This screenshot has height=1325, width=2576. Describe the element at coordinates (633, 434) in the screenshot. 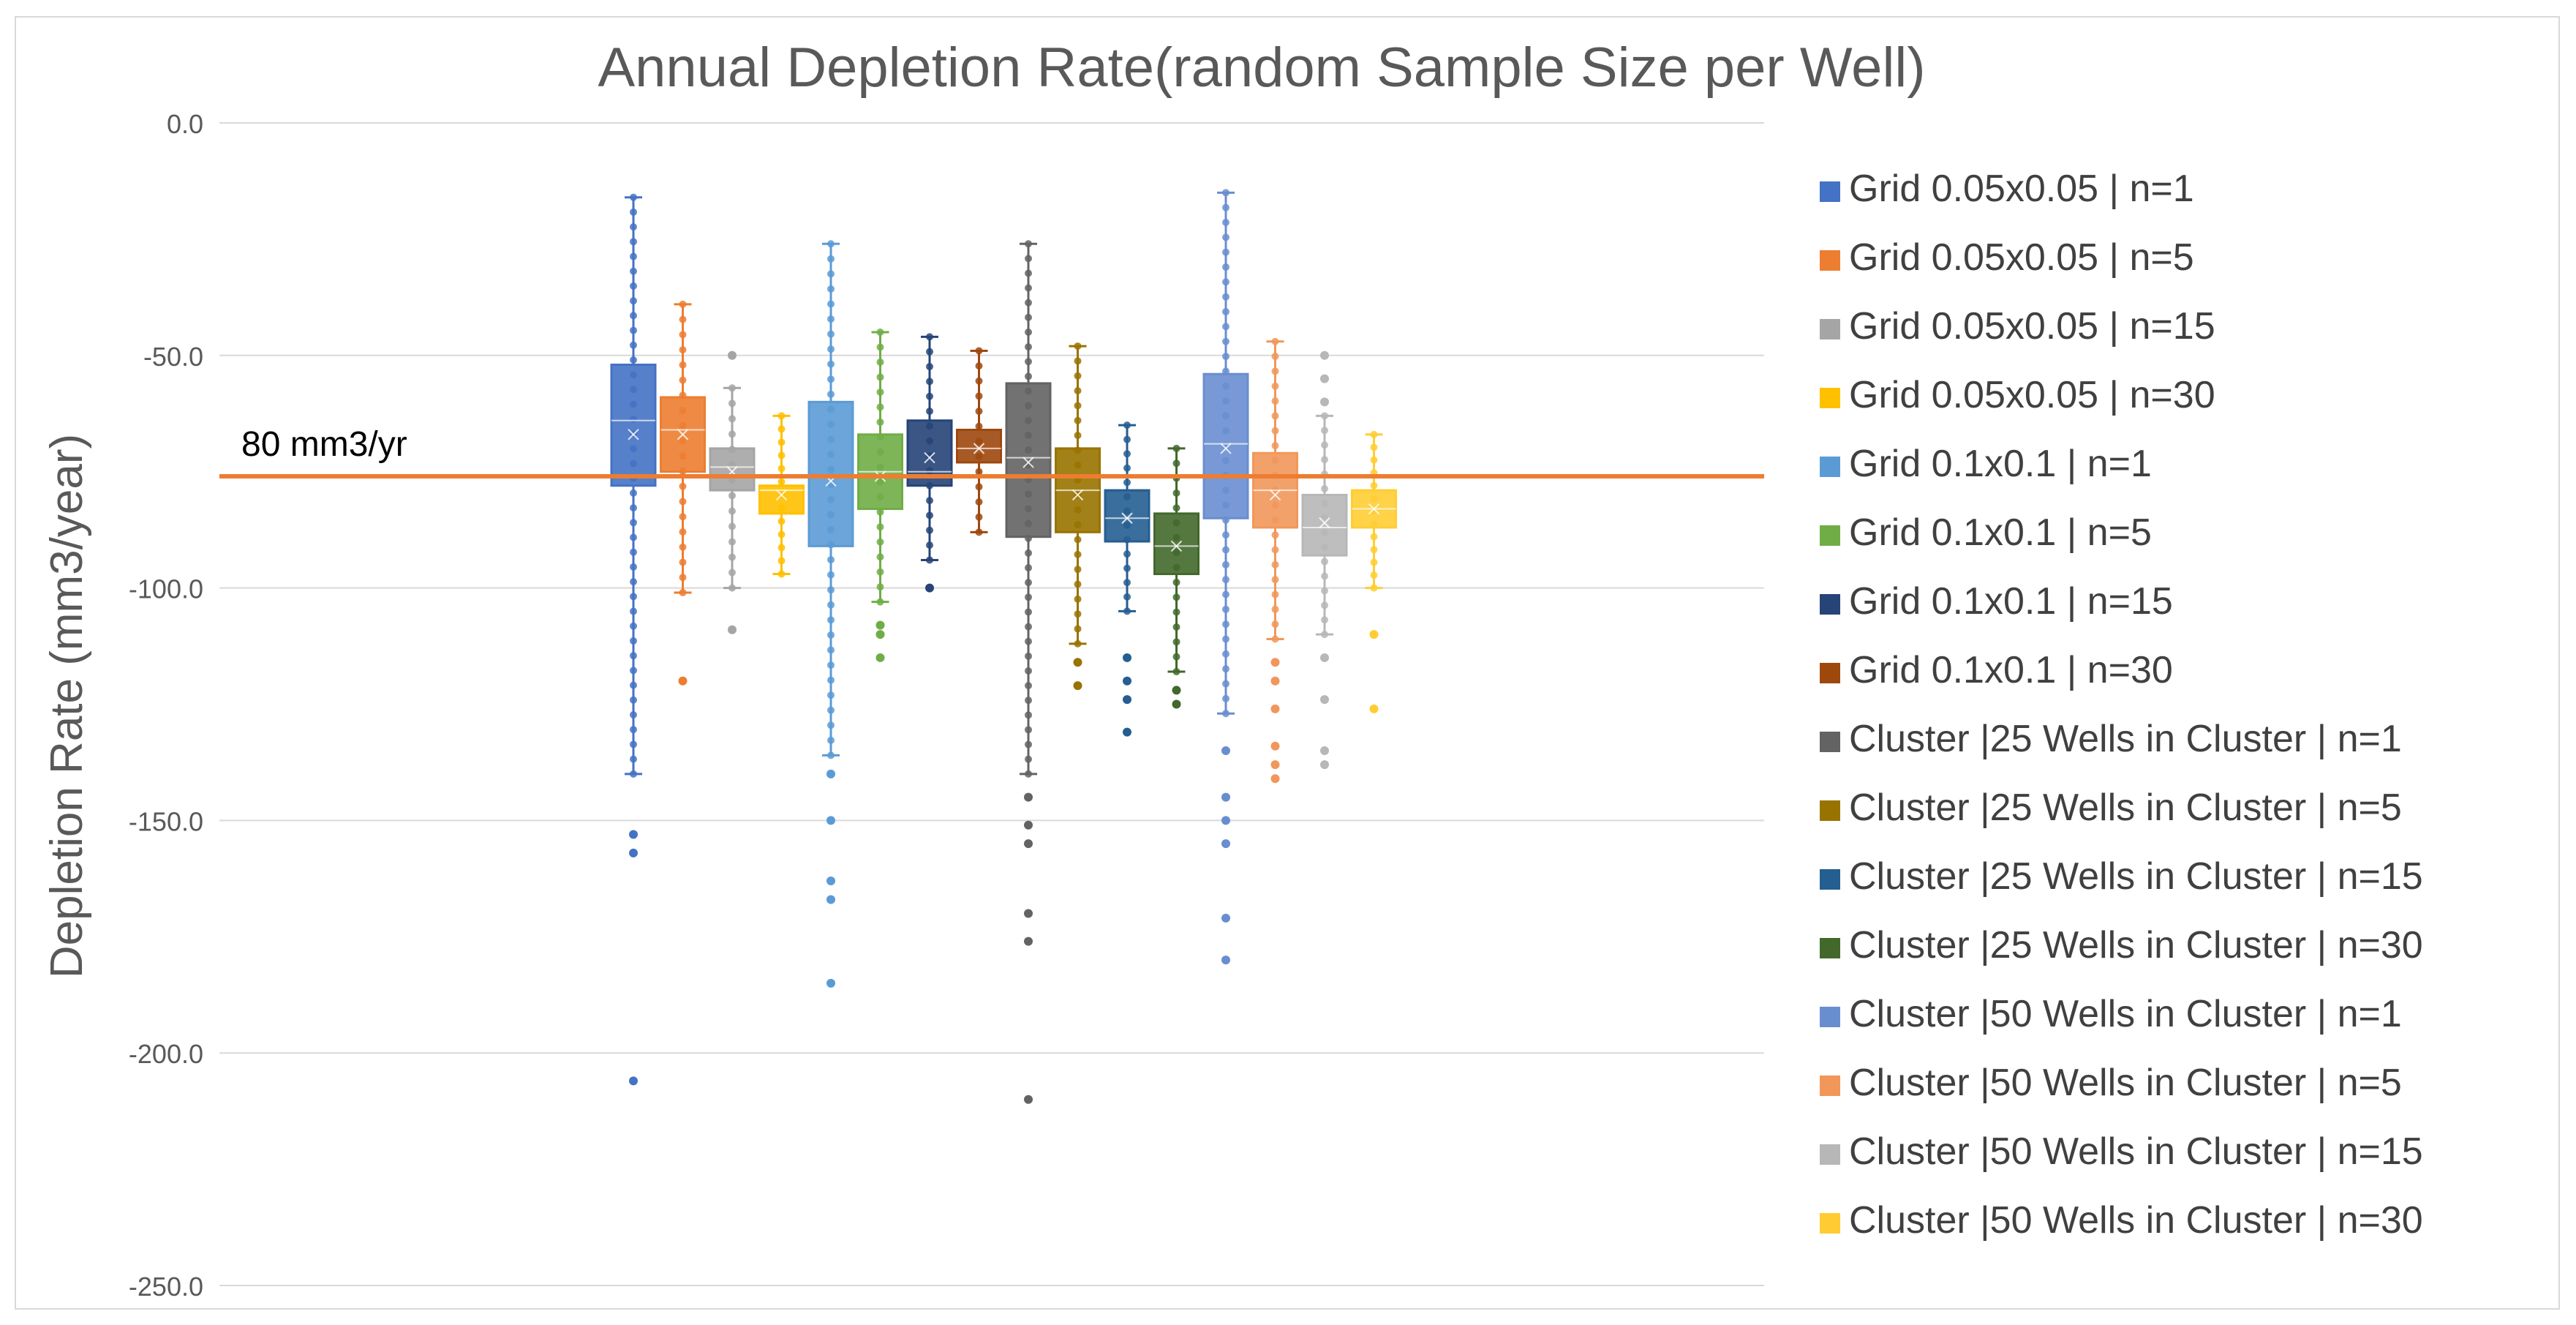

I see `mean-marker` at that location.